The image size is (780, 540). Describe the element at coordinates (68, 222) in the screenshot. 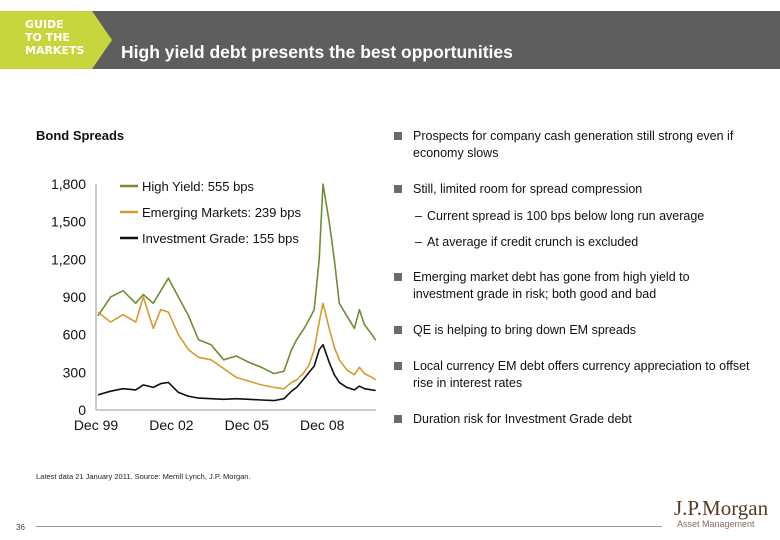

I see `y-tick-label: 1,500` at that location.